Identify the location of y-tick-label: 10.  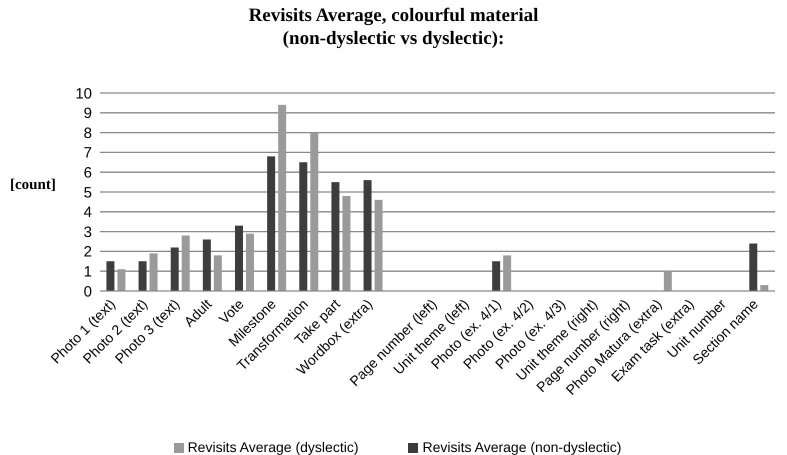
(83, 93).